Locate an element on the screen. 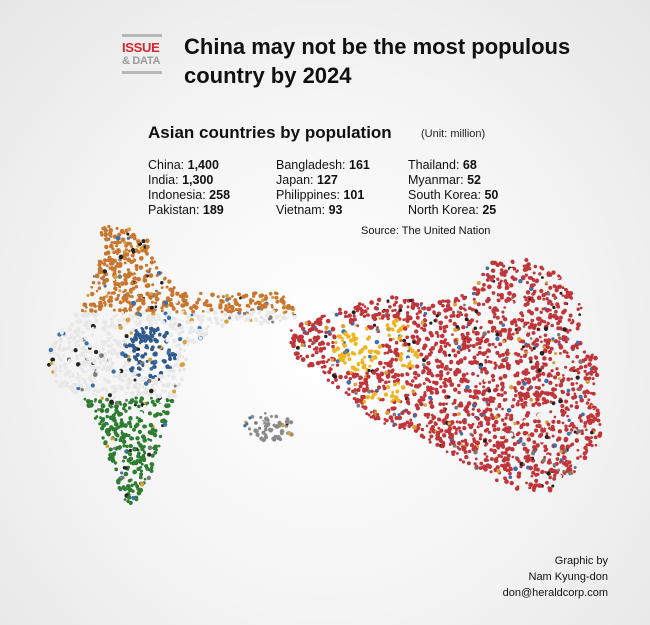  population-value: 189 is located at coordinates (213, 210).